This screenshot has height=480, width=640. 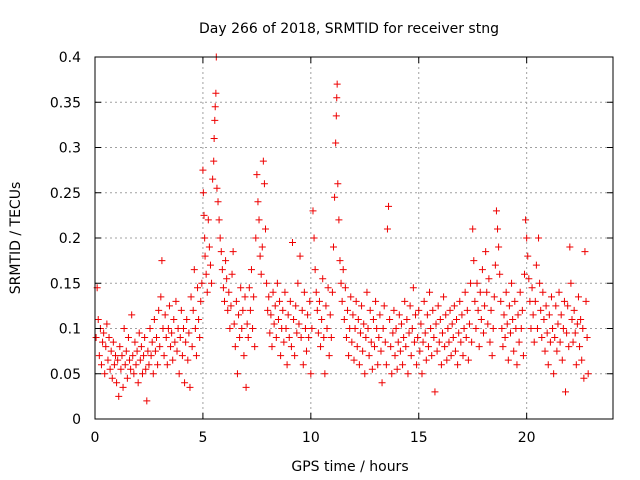 What do you see at coordinates (349, 467) in the screenshot?
I see `x-axis-label: GPS time / hours` at bounding box center [349, 467].